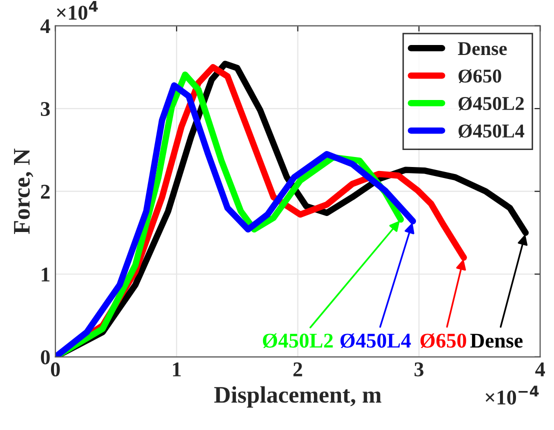 The image size is (554, 430). What do you see at coordinates (77, 10) in the screenshot?
I see `text: ×10$^{4}$` at bounding box center [77, 10].